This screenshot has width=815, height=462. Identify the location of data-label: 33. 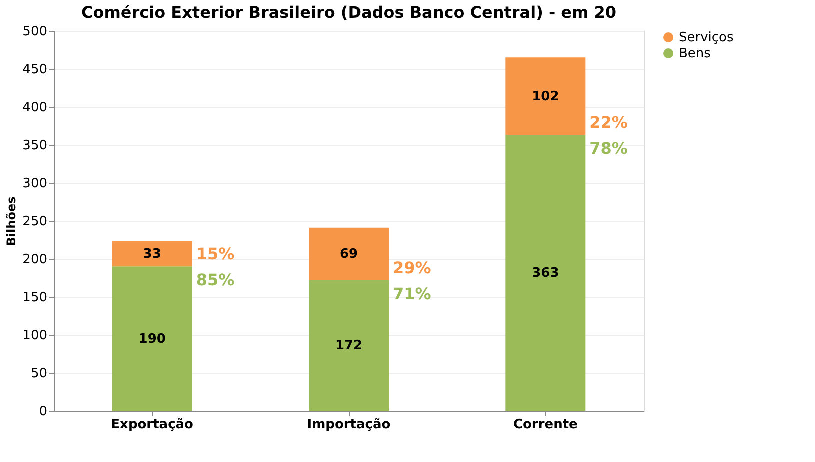
(152, 254).